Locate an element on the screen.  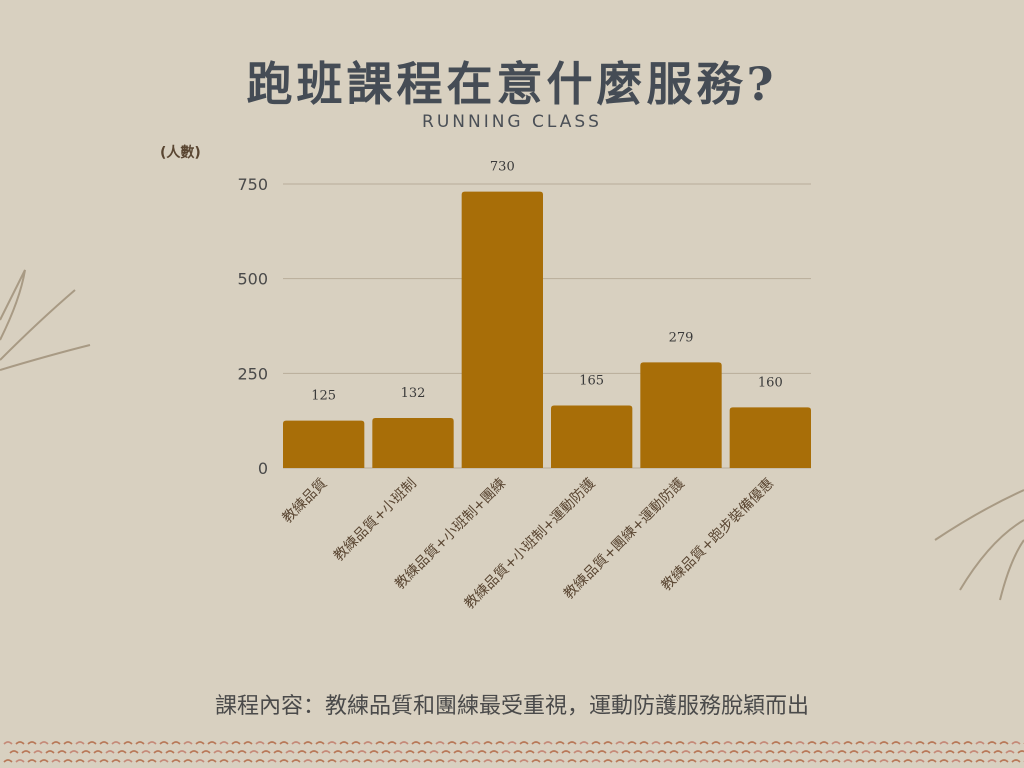
page-subtitle: RUNNING CLASS is located at coordinates (512, 122).